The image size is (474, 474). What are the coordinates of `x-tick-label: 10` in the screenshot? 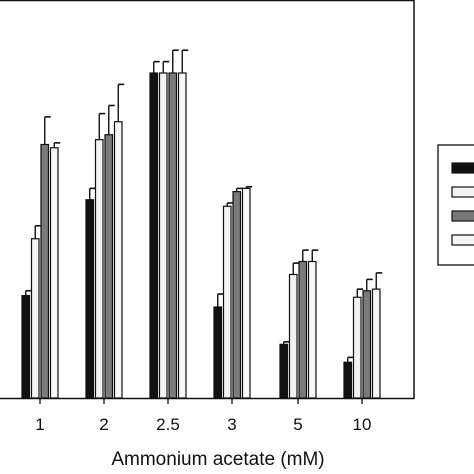 It's located at (362, 424).